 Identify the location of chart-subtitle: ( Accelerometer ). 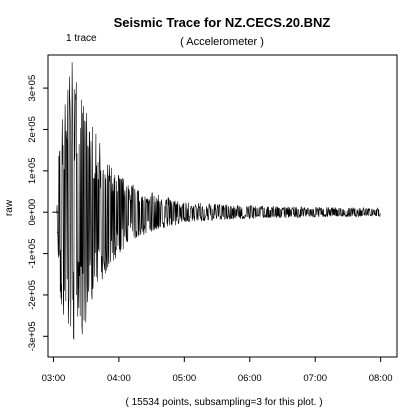
(222, 42).